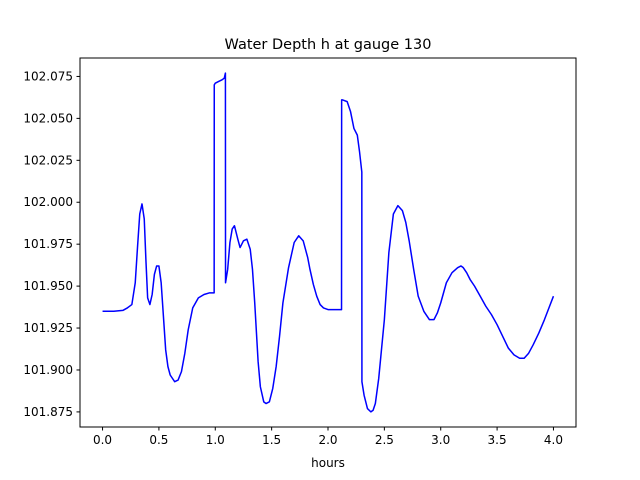 Image resolution: width=640 pixels, height=480 pixels. I want to click on x-tick-label: 2.5, so click(384, 440).